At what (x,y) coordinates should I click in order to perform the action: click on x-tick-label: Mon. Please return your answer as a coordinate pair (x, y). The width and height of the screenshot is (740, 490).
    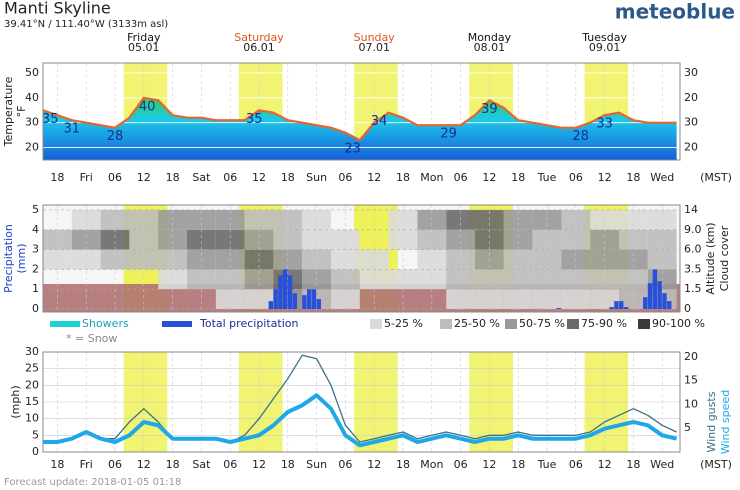
    Looking at the image, I should click on (431, 464).